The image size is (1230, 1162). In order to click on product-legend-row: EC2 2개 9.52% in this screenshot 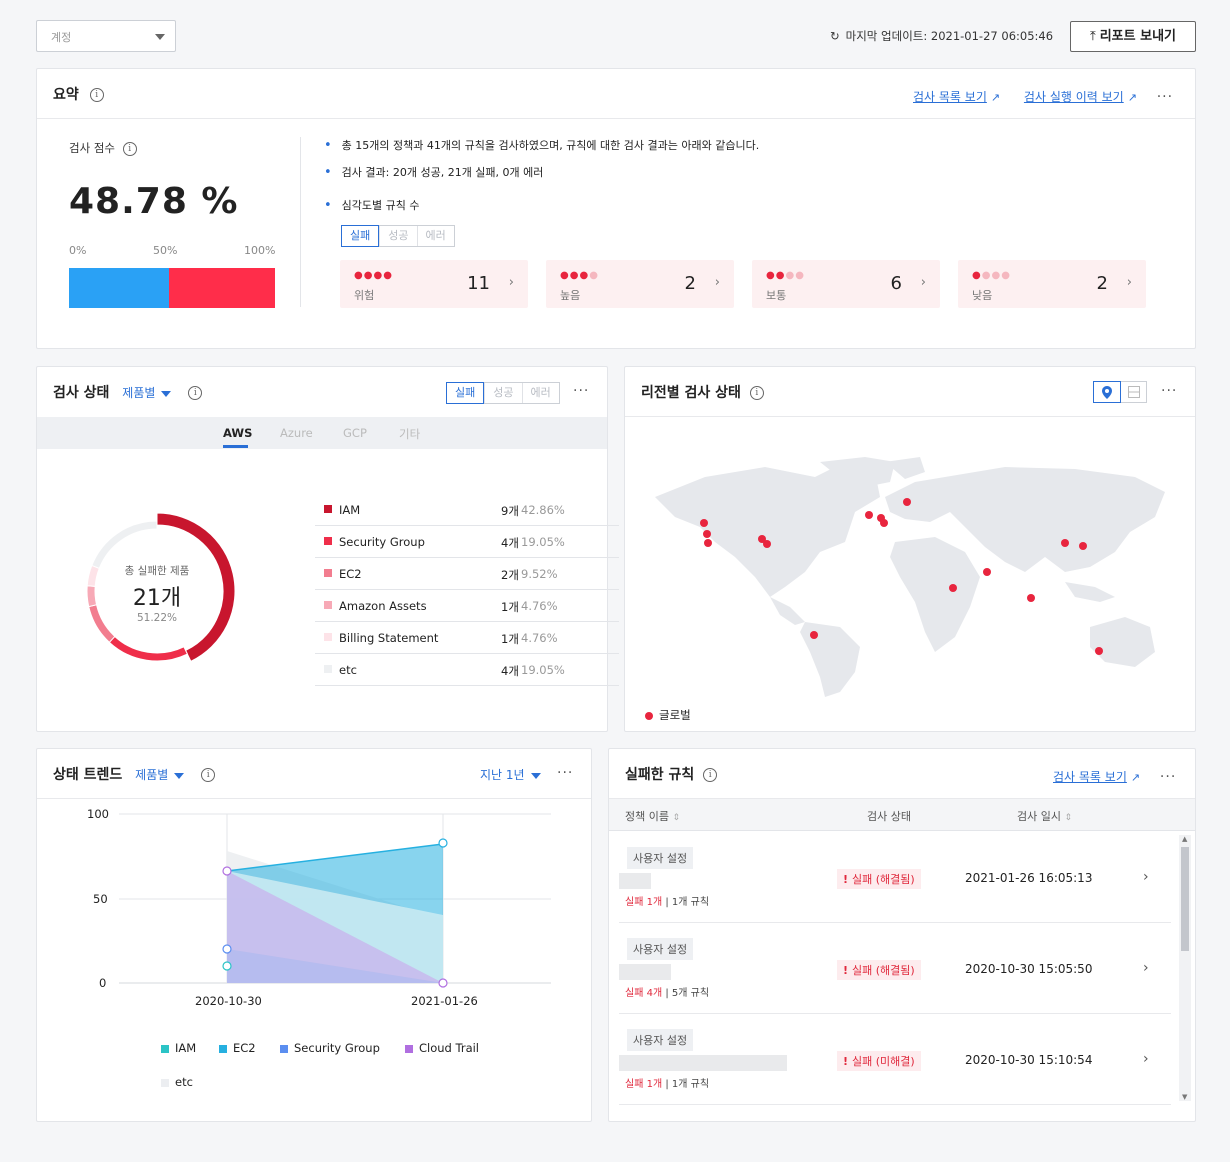, I will do `click(467, 574)`.